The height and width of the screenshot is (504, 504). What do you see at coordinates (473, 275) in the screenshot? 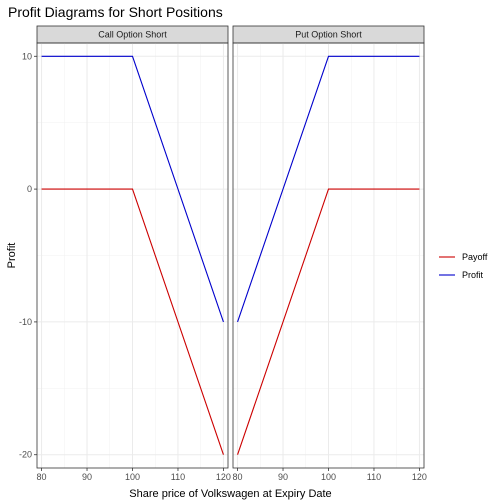
I see `legend-label-profit: Profit` at bounding box center [473, 275].